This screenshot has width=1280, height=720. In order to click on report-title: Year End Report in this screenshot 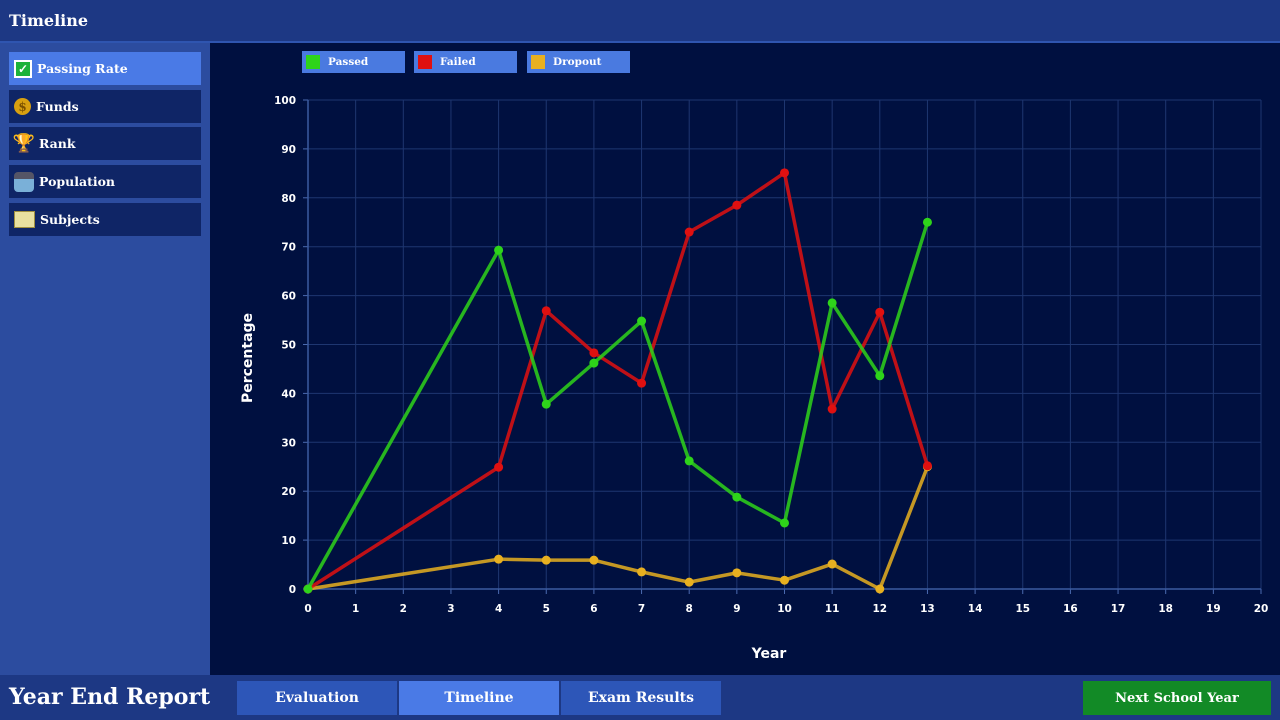, I will do `click(110, 697)`.